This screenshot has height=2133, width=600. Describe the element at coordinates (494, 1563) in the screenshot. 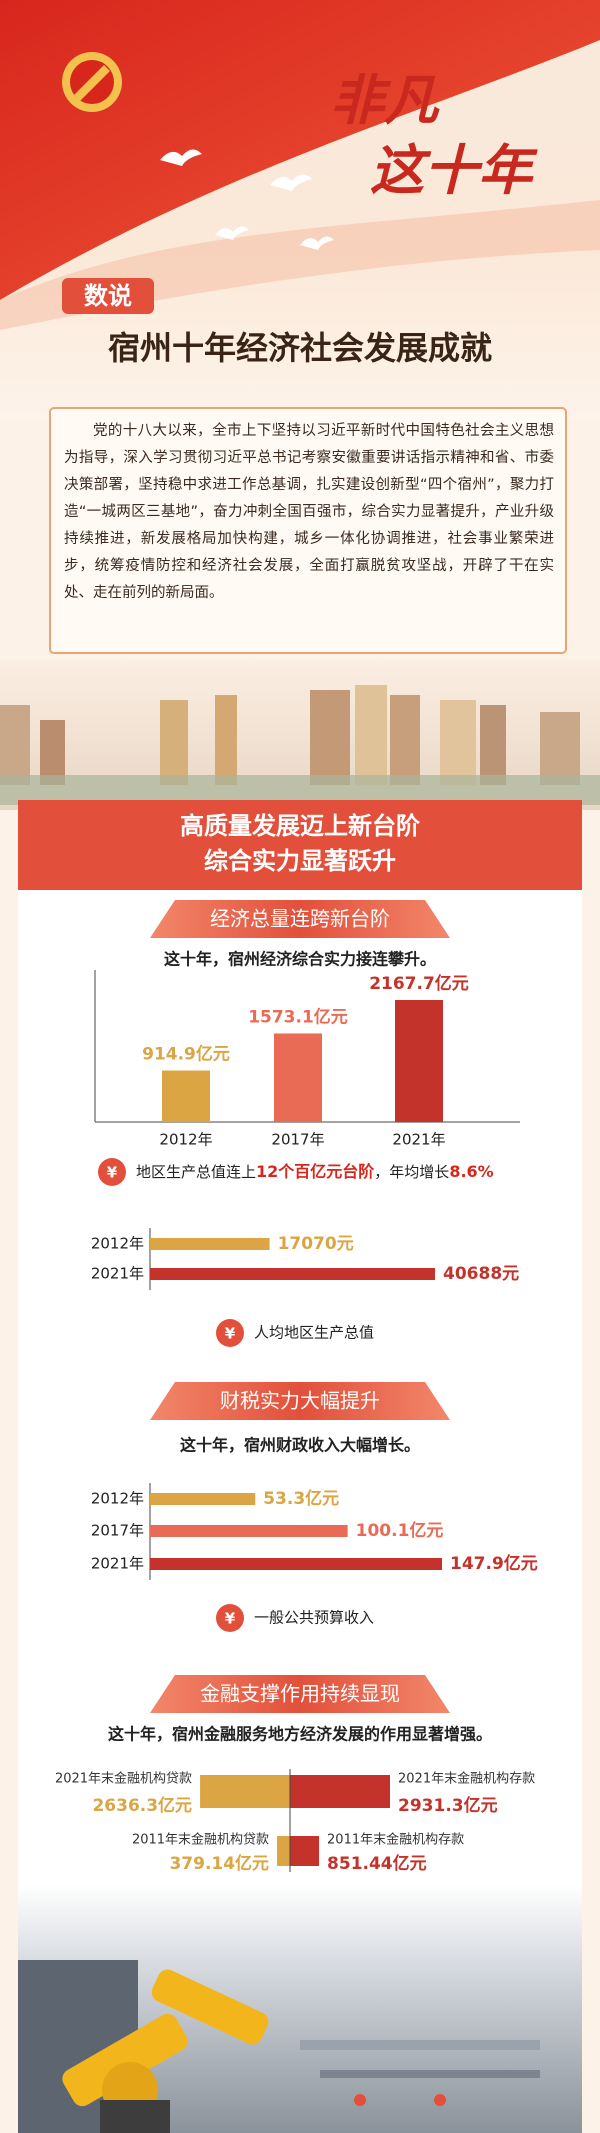

I see `value-label: 147.9亿元` at that location.